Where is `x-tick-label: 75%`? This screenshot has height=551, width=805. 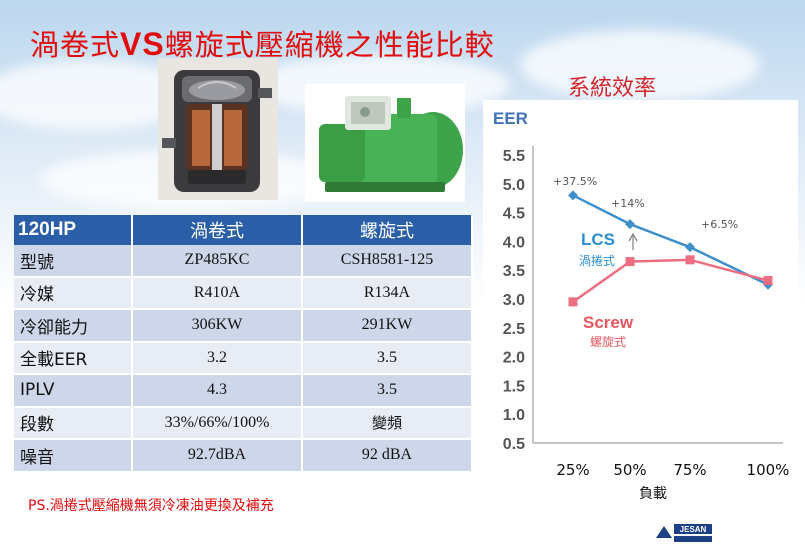 x-tick-label: 75% is located at coordinates (689, 470).